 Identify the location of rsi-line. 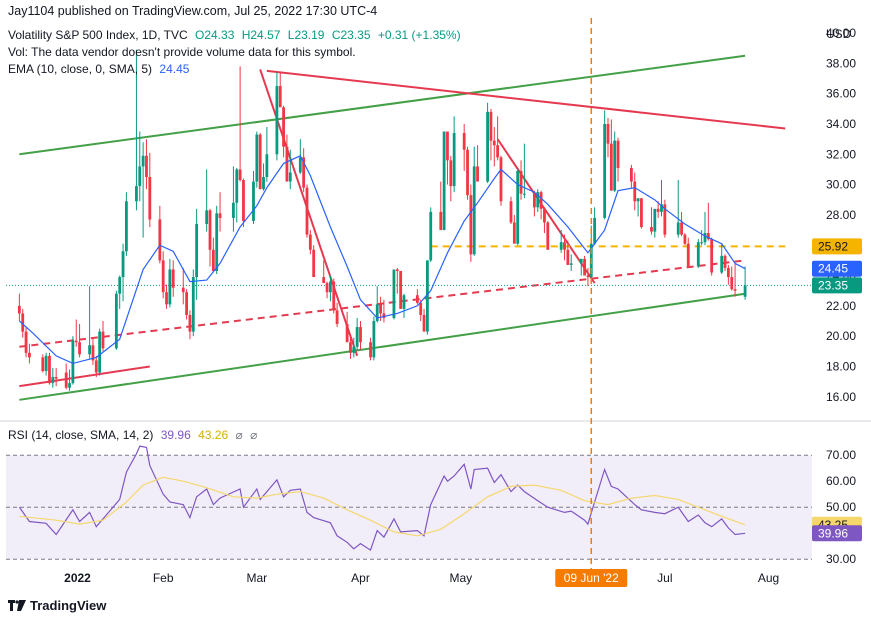
(382, 498).